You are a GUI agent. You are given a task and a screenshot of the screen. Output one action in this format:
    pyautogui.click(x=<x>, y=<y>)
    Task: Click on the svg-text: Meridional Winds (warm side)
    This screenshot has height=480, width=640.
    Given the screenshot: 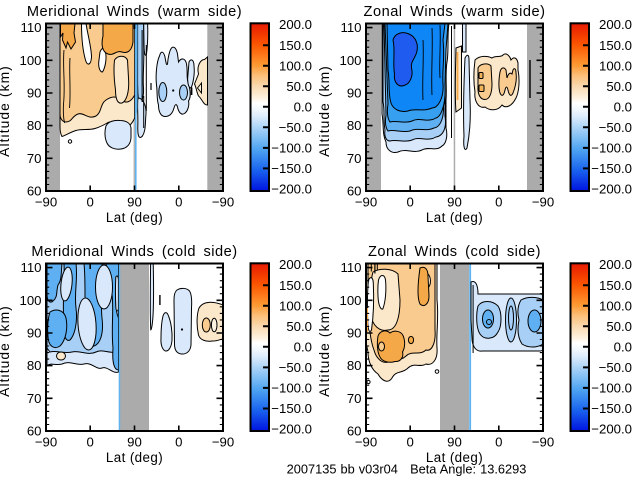 What is the action you would take?
    pyautogui.click(x=134, y=12)
    